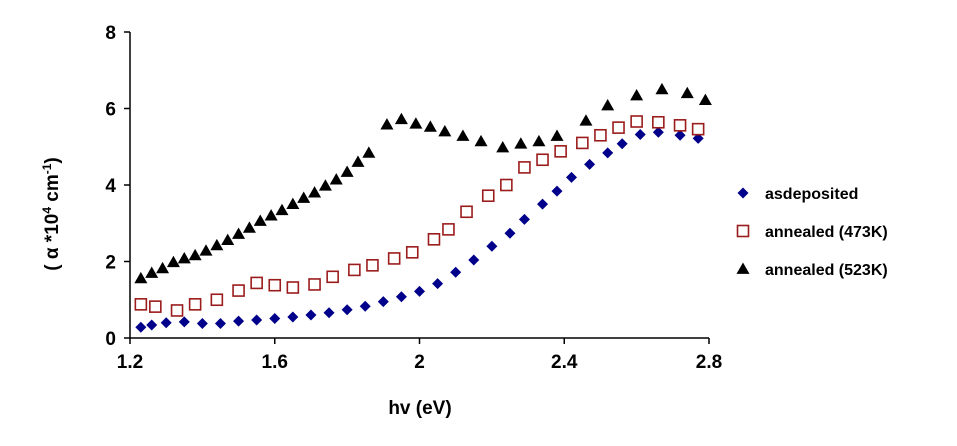  Describe the element at coordinates (110, 339) in the screenshot. I see `y-tick-label: 0` at that location.